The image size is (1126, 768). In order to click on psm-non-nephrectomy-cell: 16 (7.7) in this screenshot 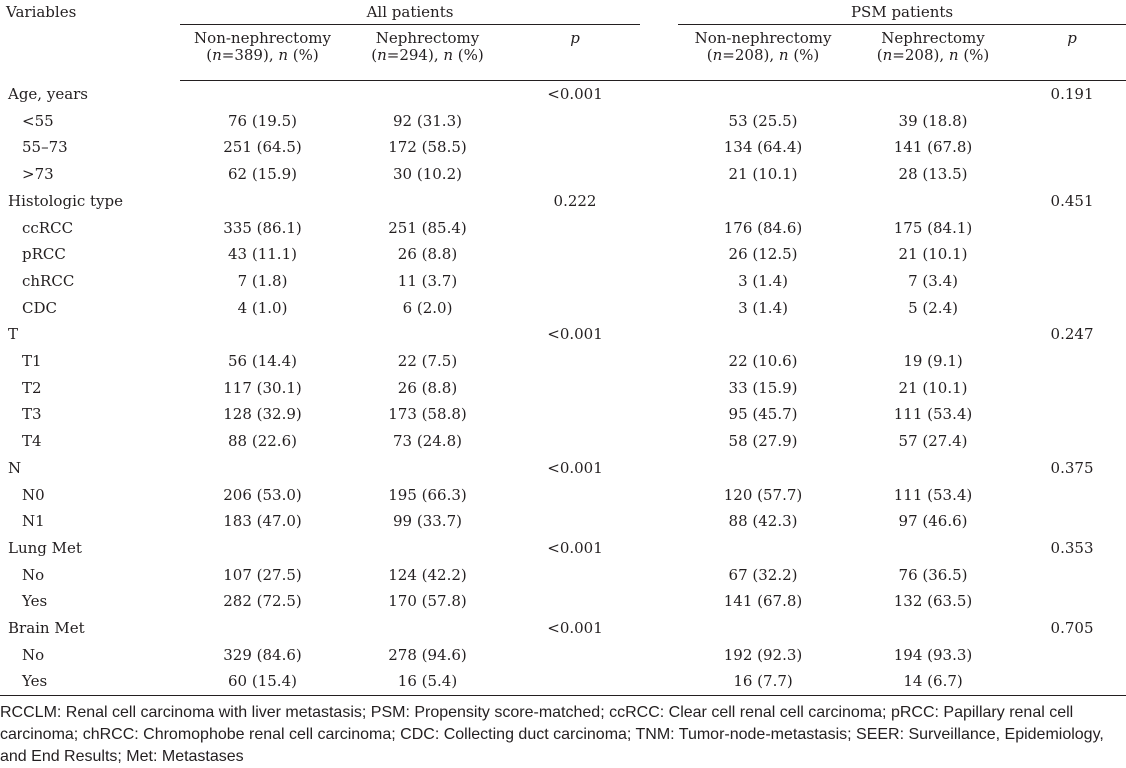, I will do `click(763, 682)`.